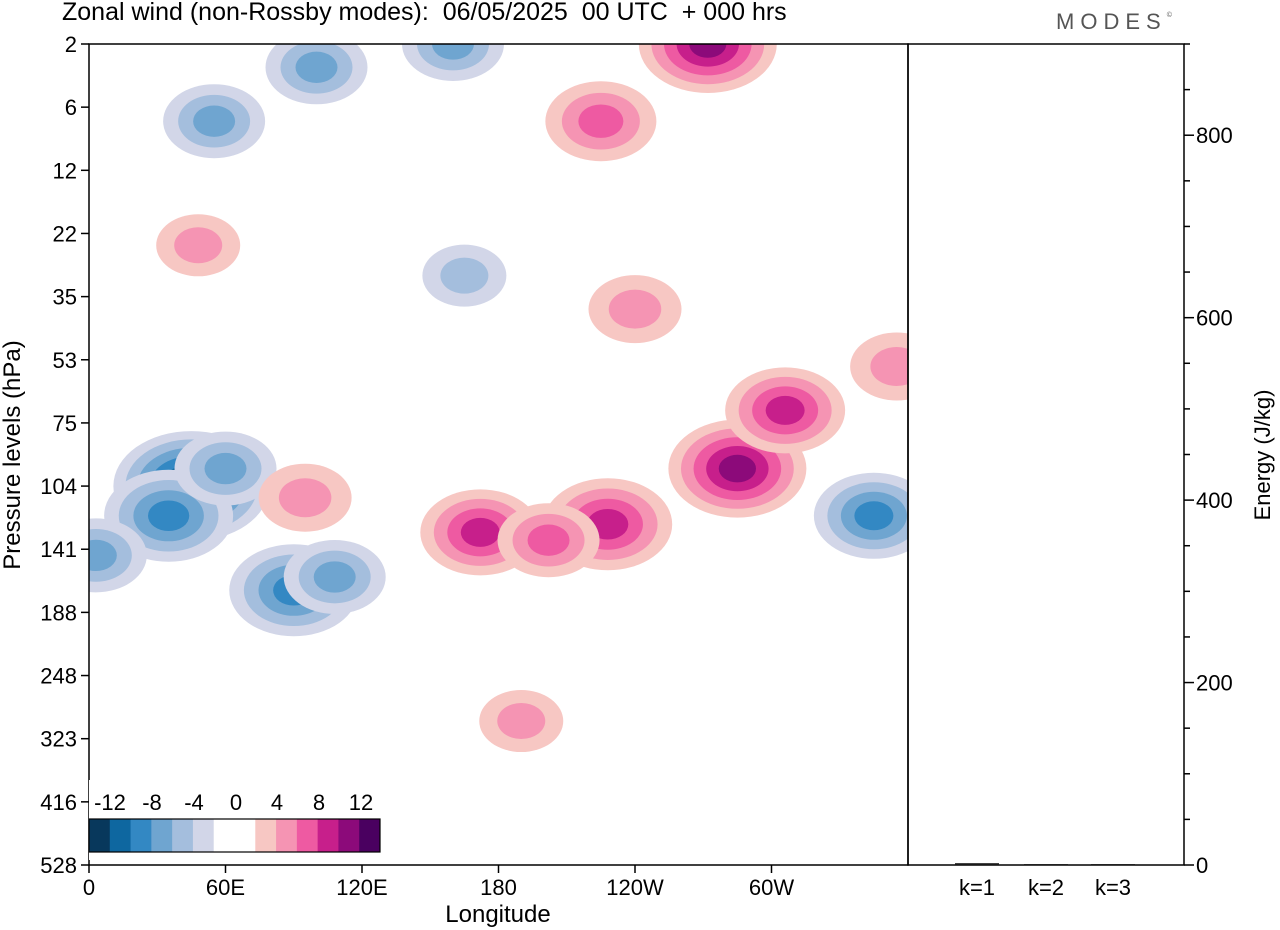 The image size is (1280, 930). Describe the element at coordinates (58, 549) in the screenshot. I see `y-tick-label: 141` at that location.